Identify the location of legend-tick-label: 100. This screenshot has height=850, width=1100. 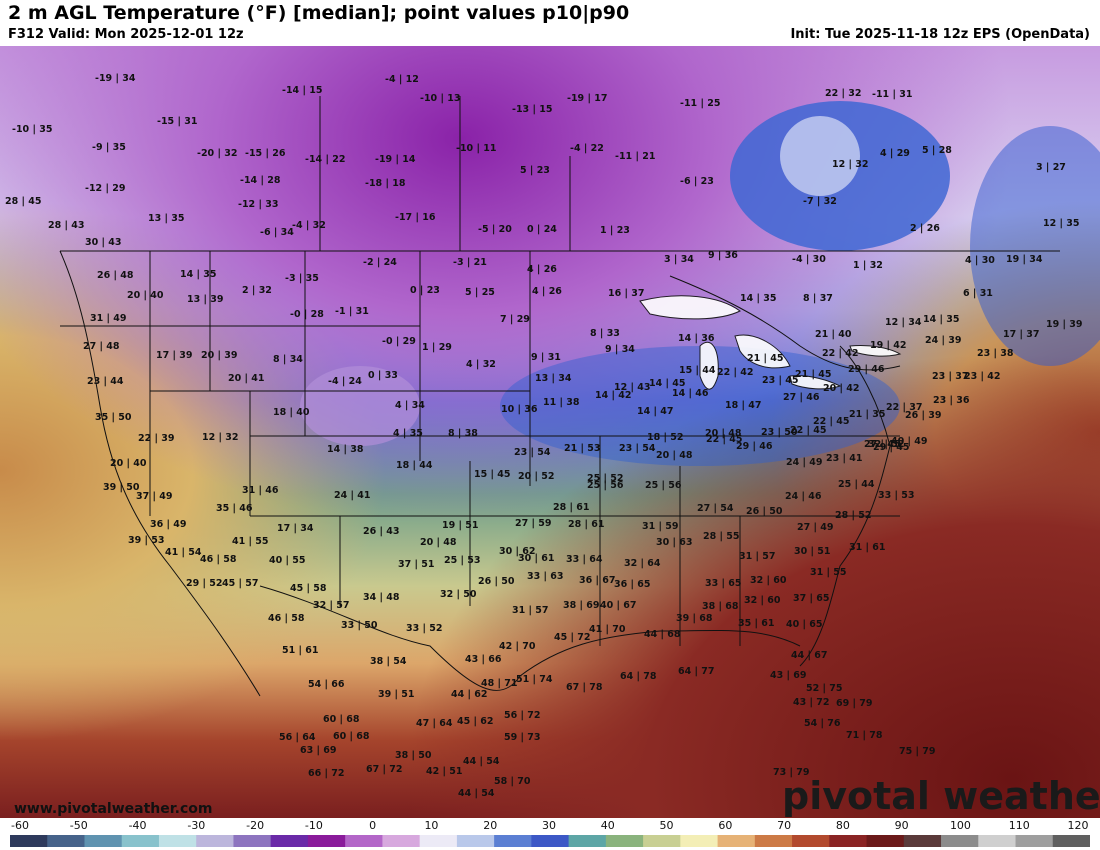
(960, 825).